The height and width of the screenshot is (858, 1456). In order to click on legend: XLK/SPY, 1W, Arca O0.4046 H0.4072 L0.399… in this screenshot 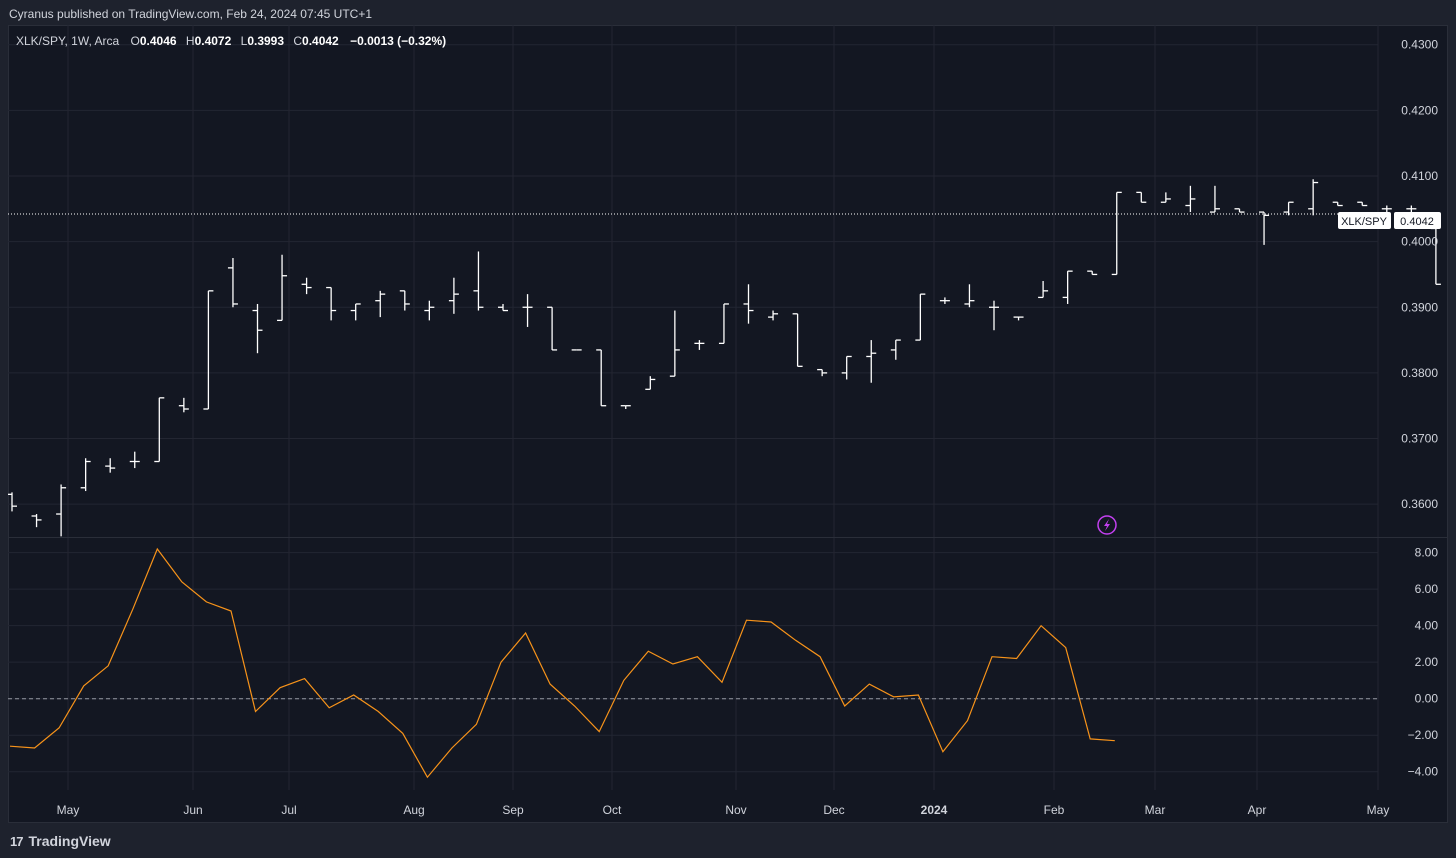, I will do `click(231, 41)`.